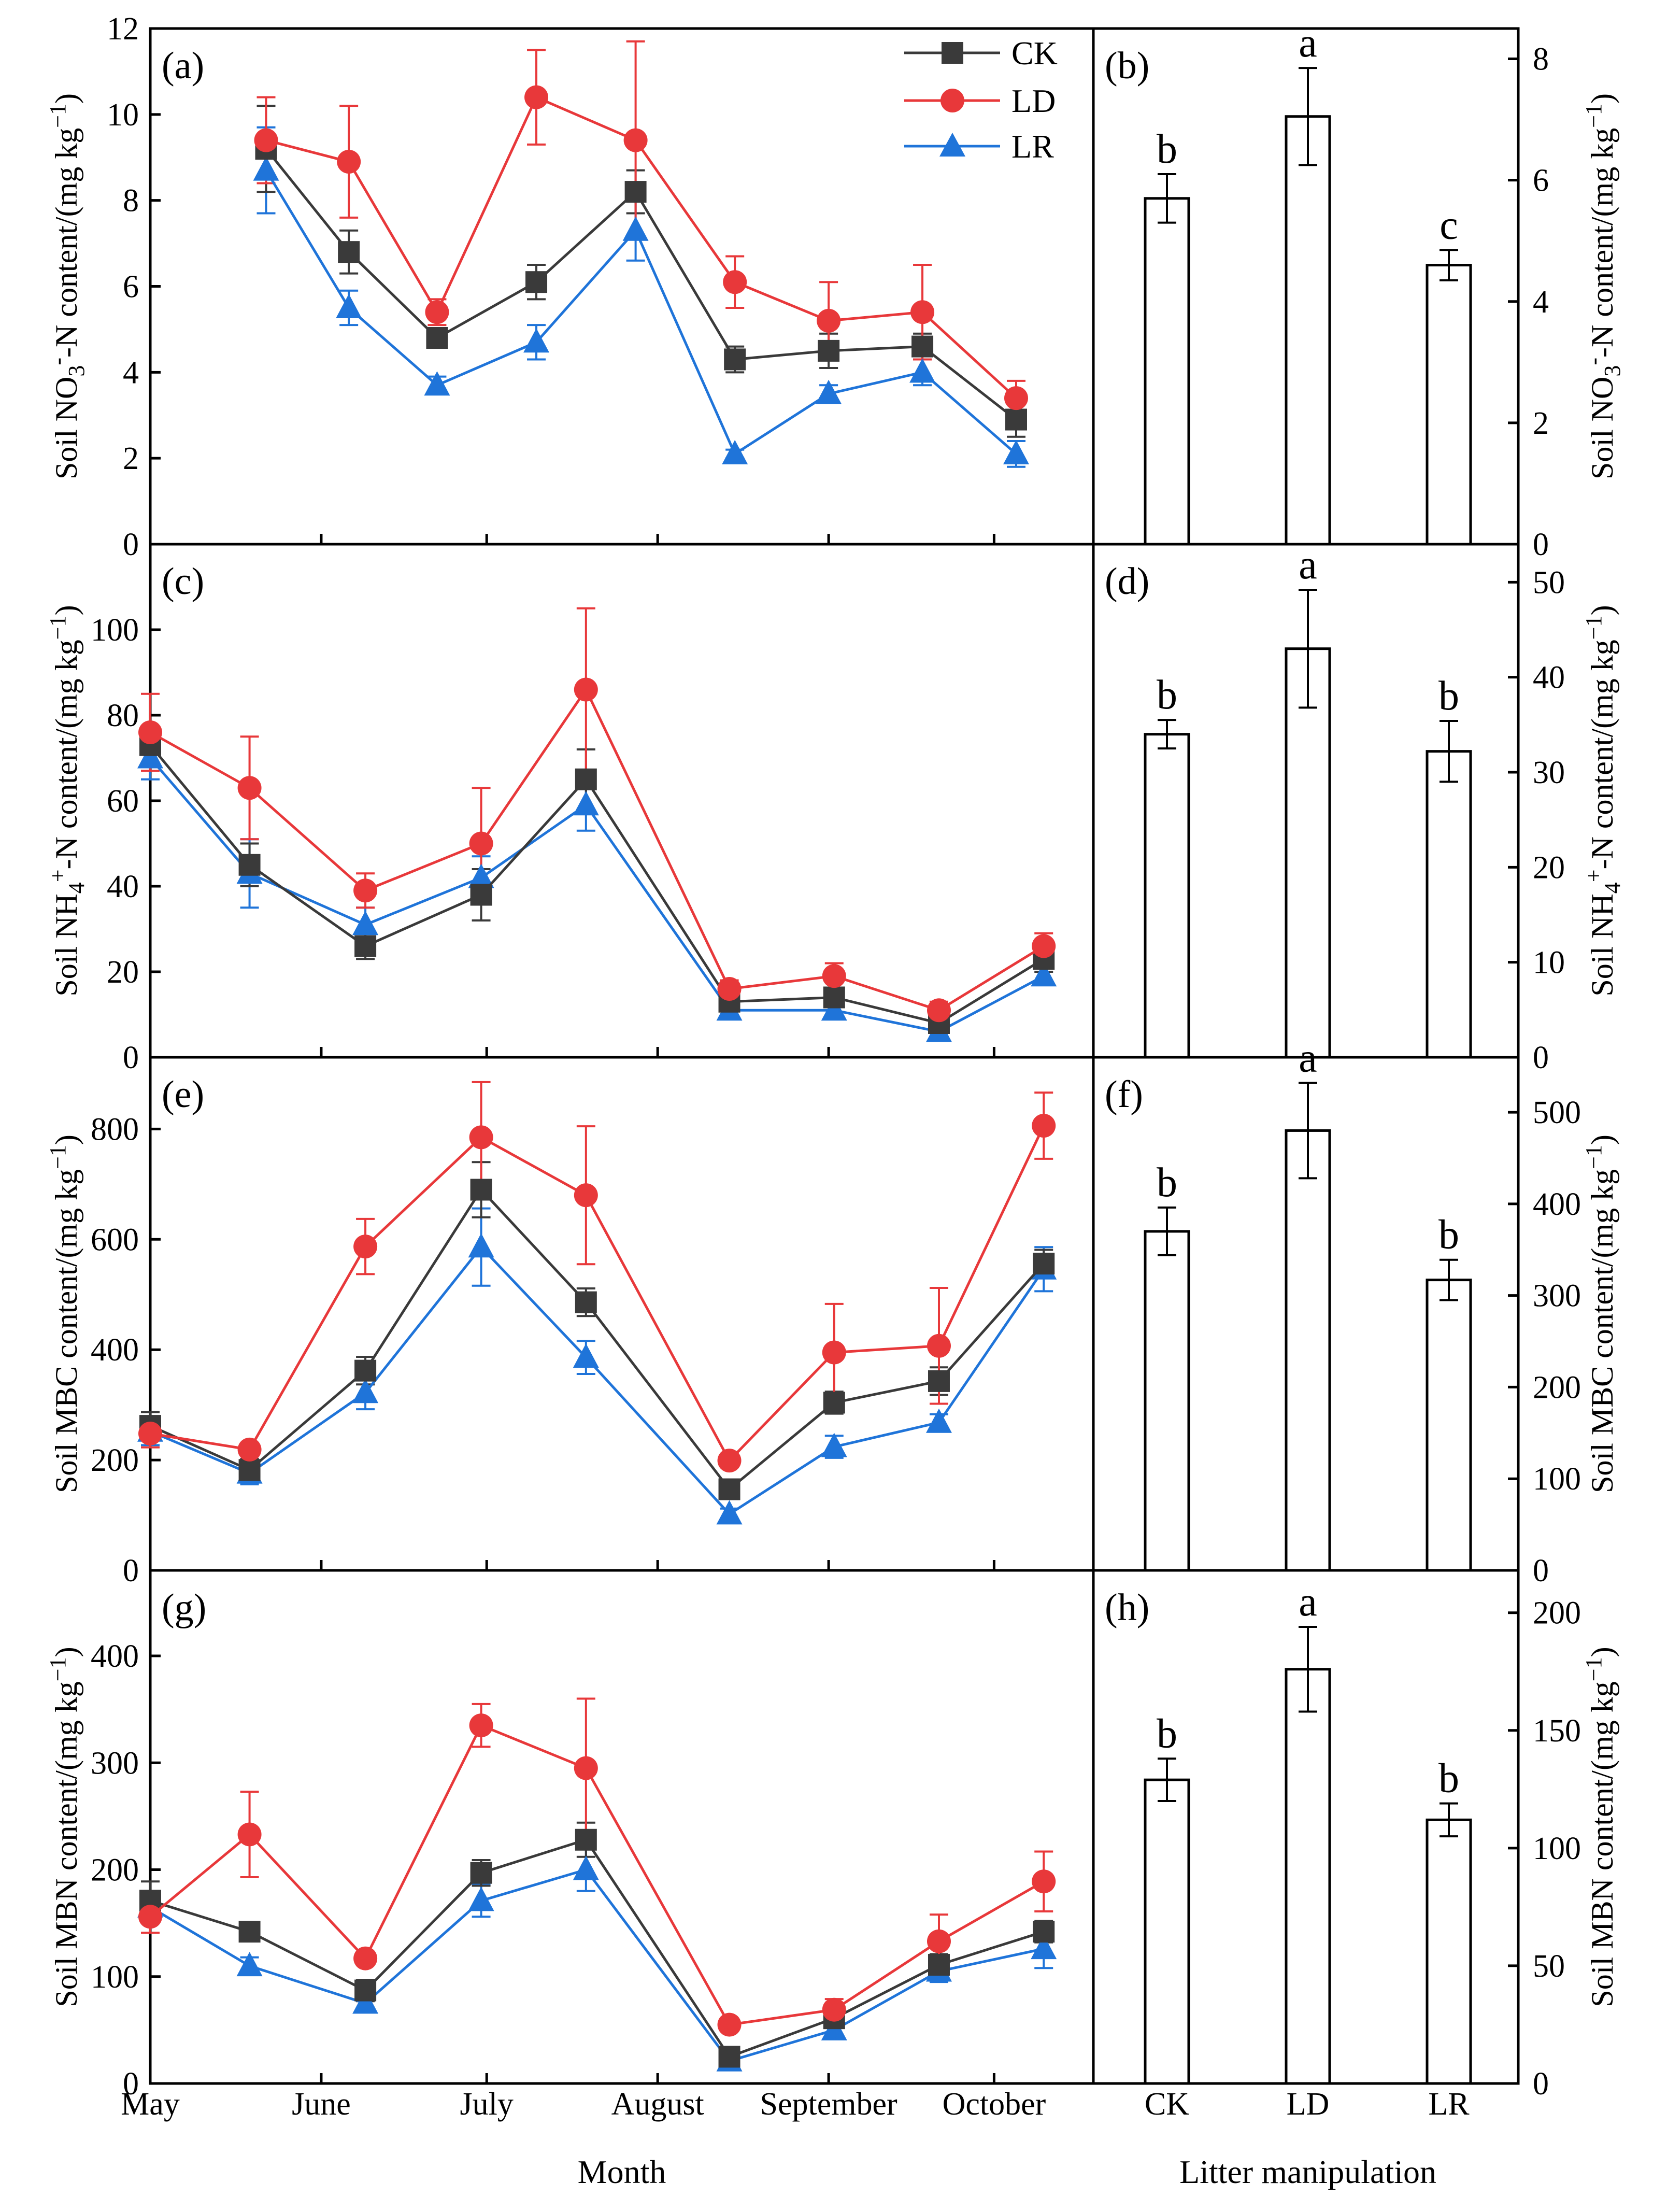  Describe the element at coordinates (123, 886) in the screenshot. I see `panel-c-ytick-label: 40` at that location.